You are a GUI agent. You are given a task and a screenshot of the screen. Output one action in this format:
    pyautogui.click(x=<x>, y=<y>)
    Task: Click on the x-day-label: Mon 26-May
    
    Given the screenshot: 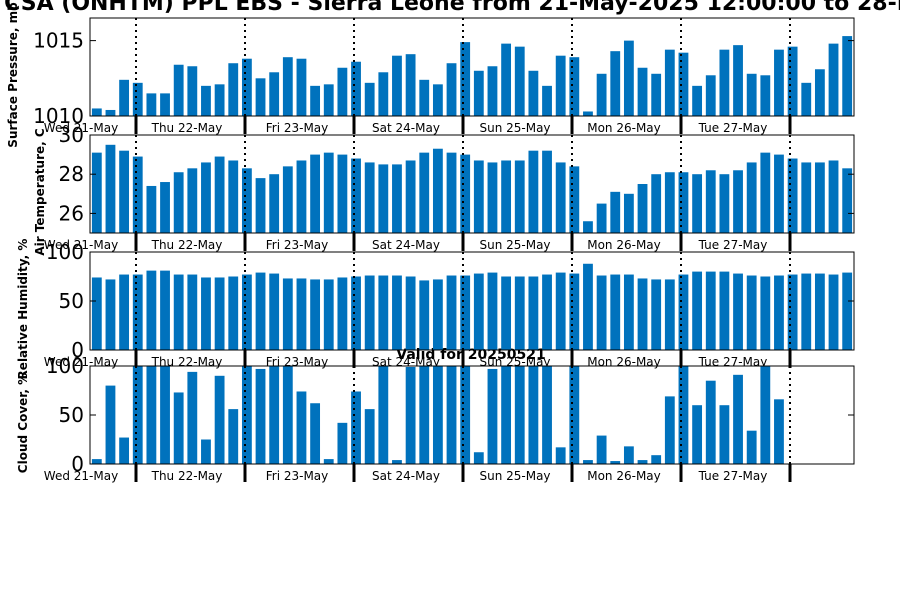 What is the action you would take?
    pyautogui.click(x=624, y=362)
    